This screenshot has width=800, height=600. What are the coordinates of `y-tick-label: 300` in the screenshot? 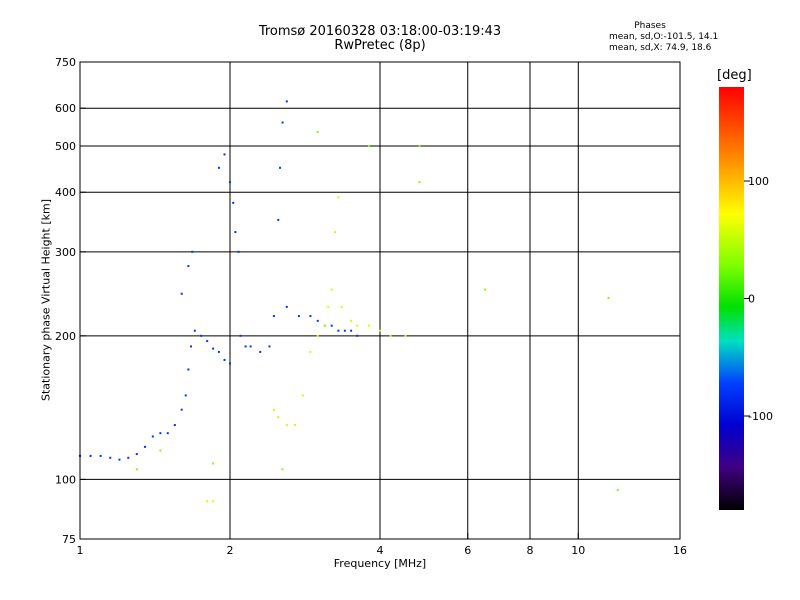 It's located at (65, 252).